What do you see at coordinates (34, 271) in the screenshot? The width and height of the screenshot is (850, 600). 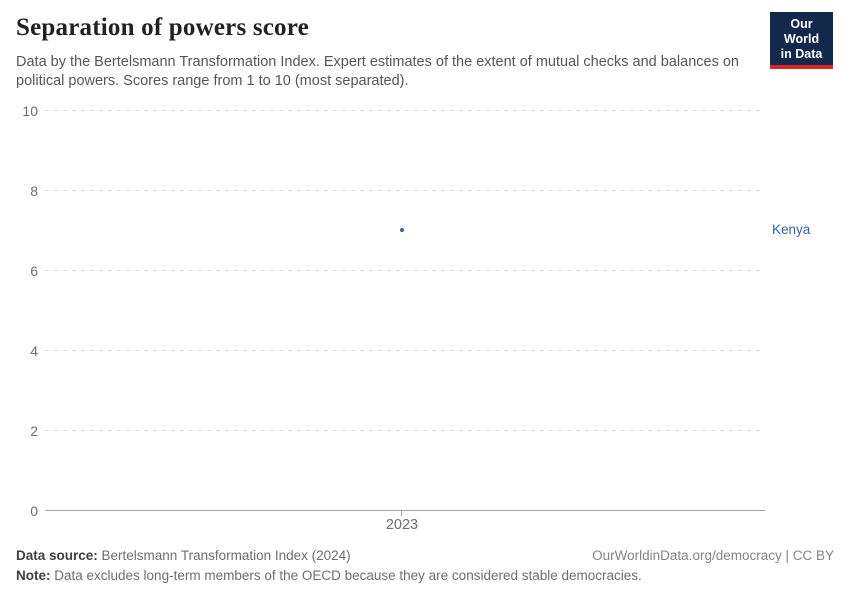 I see `y-tick-label-6: 6` at bounding box center [34, 271].